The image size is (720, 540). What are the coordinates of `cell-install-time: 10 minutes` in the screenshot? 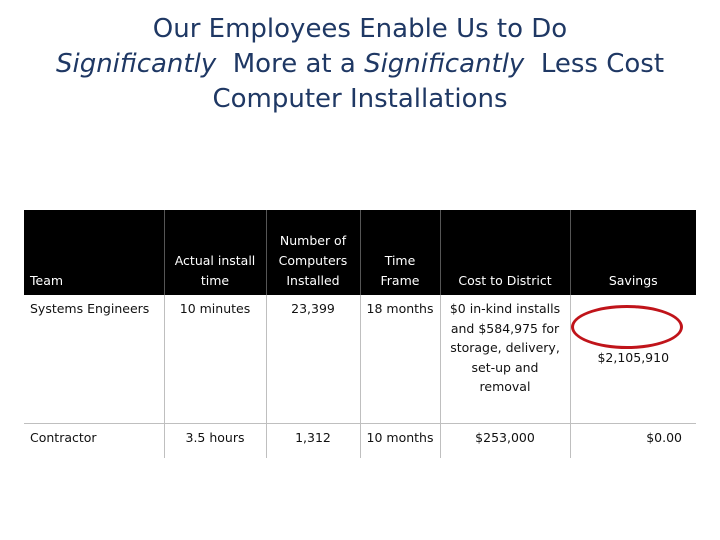 It's located at (214, 359).